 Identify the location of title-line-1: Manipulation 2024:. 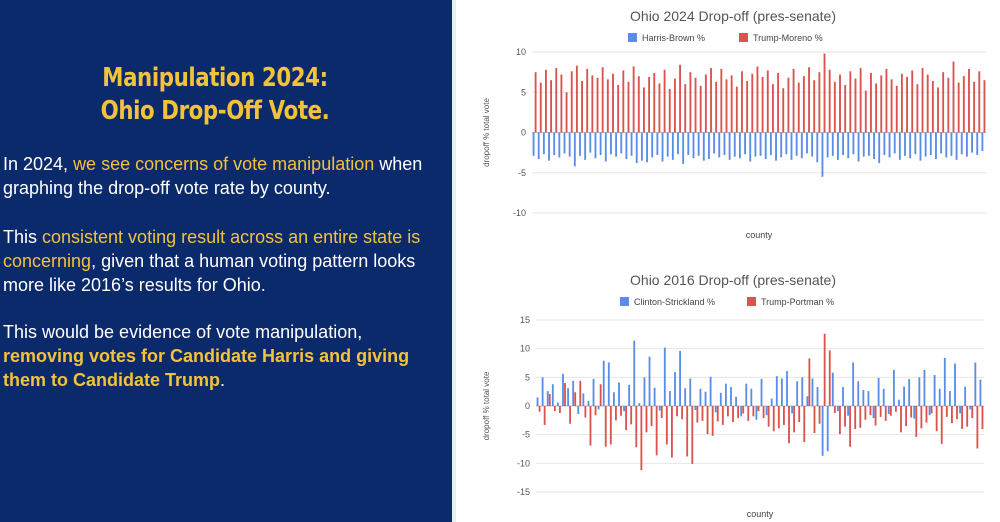
(215, 78).